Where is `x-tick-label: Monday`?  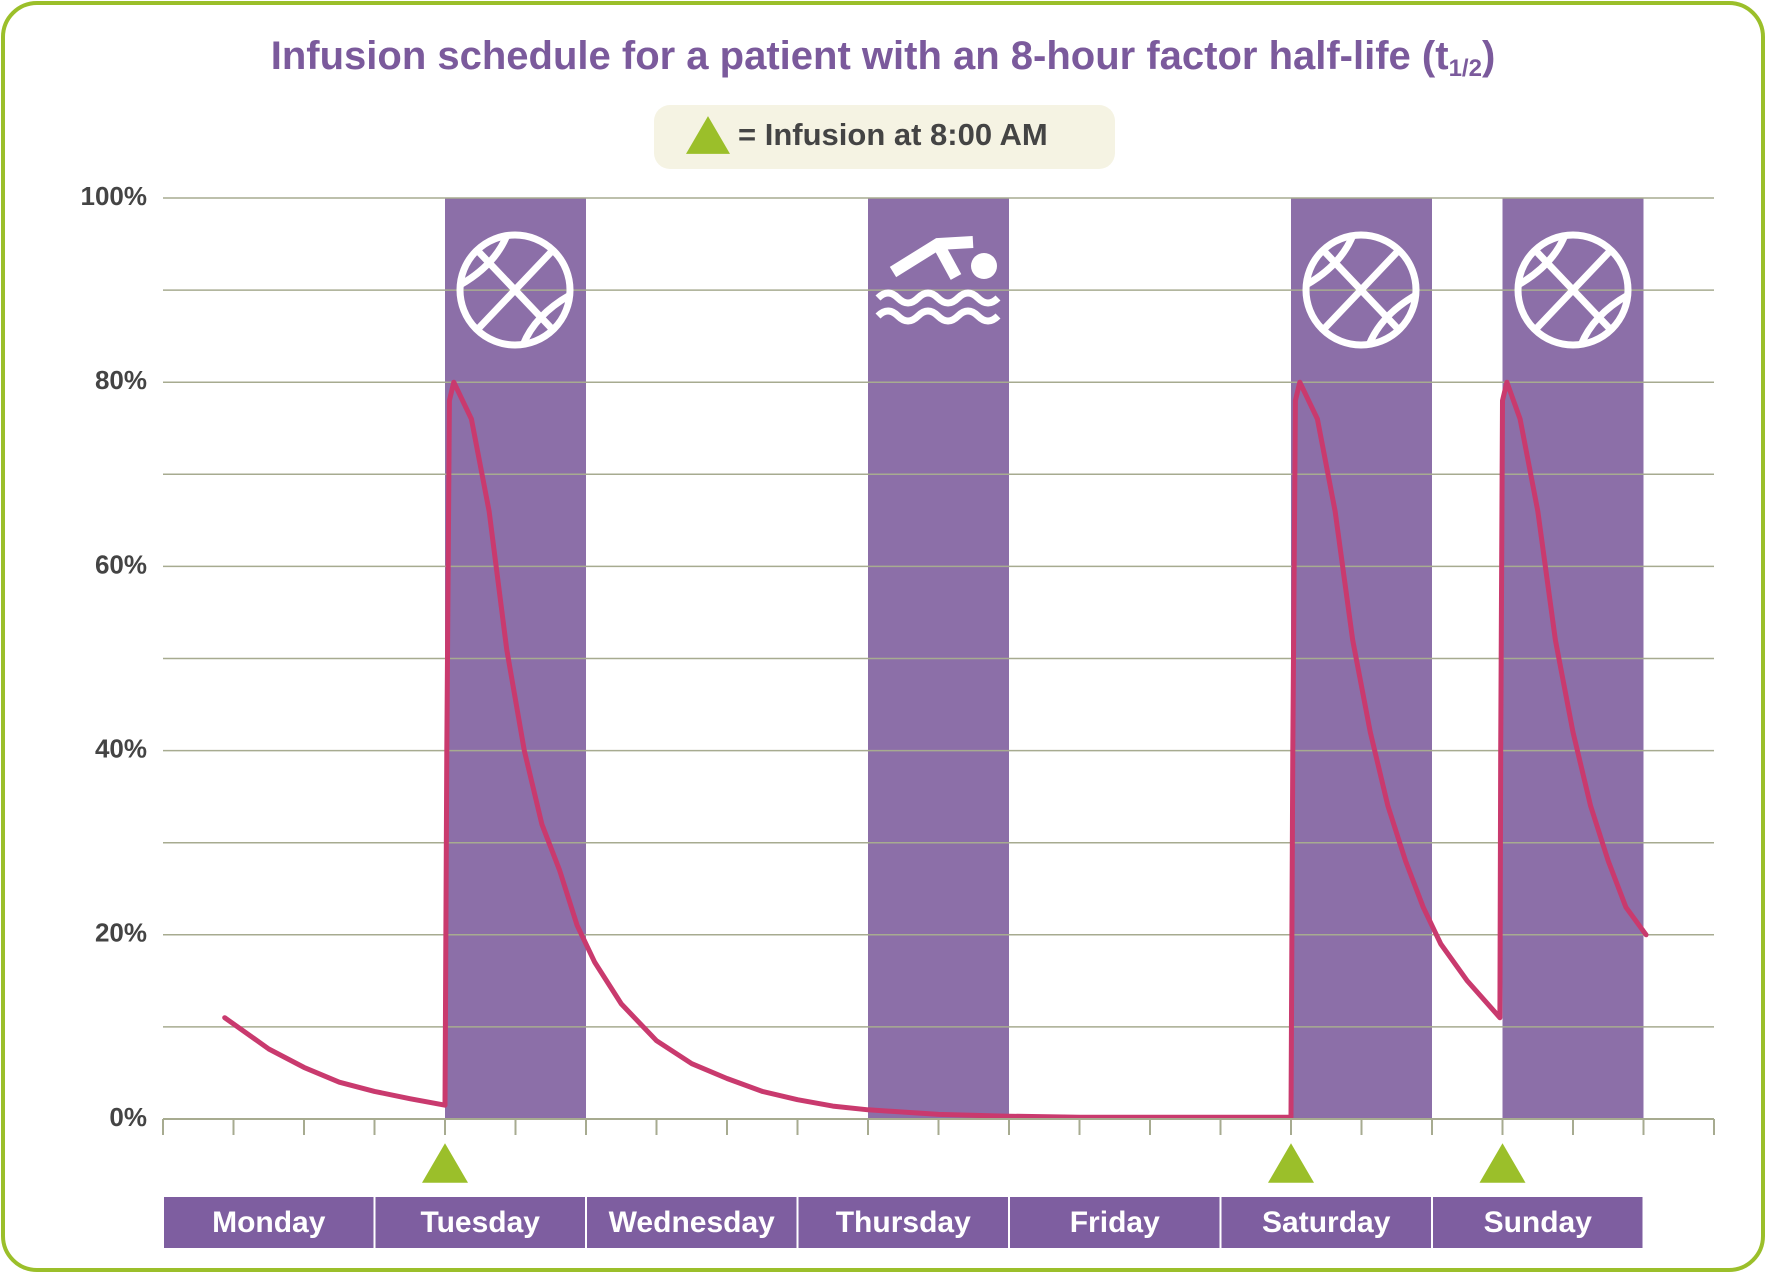
x-tick-label: Monday is located at coordinates (269, 1222).